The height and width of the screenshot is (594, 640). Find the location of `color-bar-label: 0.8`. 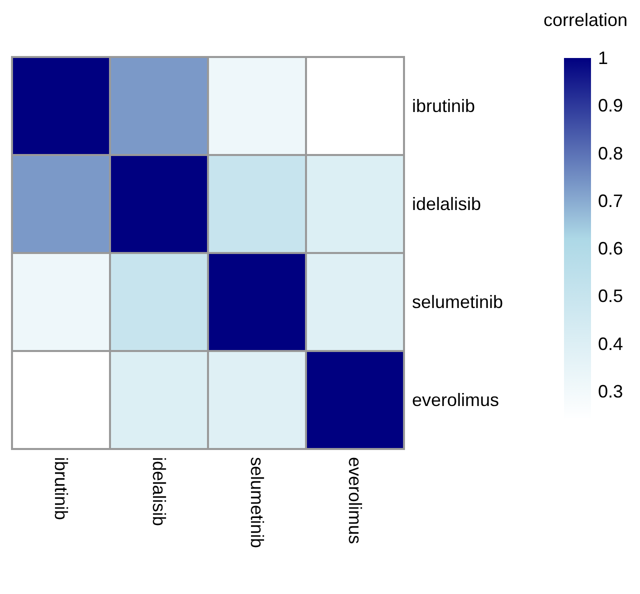

color-bar-label: 0.8 is located at coordinates (611, 153).